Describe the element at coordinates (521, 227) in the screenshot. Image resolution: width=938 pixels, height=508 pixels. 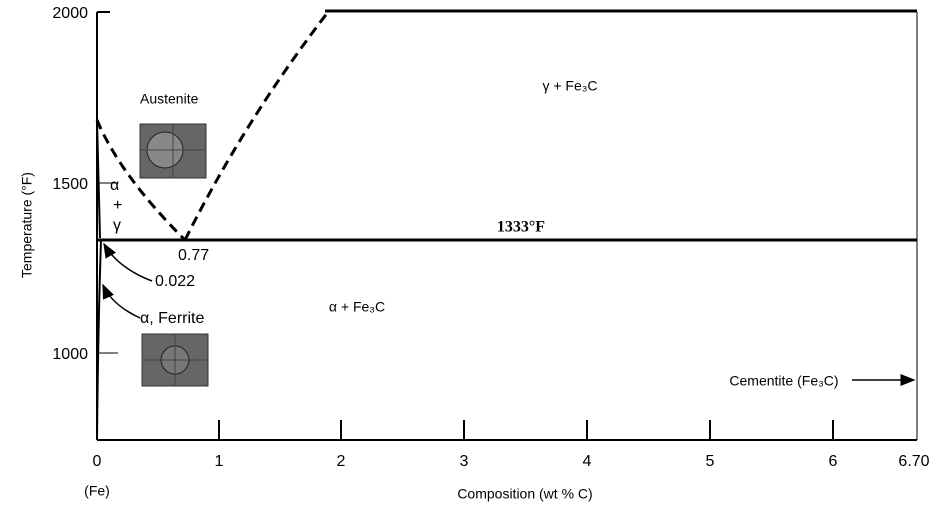
I see `annotation: 1333°F` at that location.